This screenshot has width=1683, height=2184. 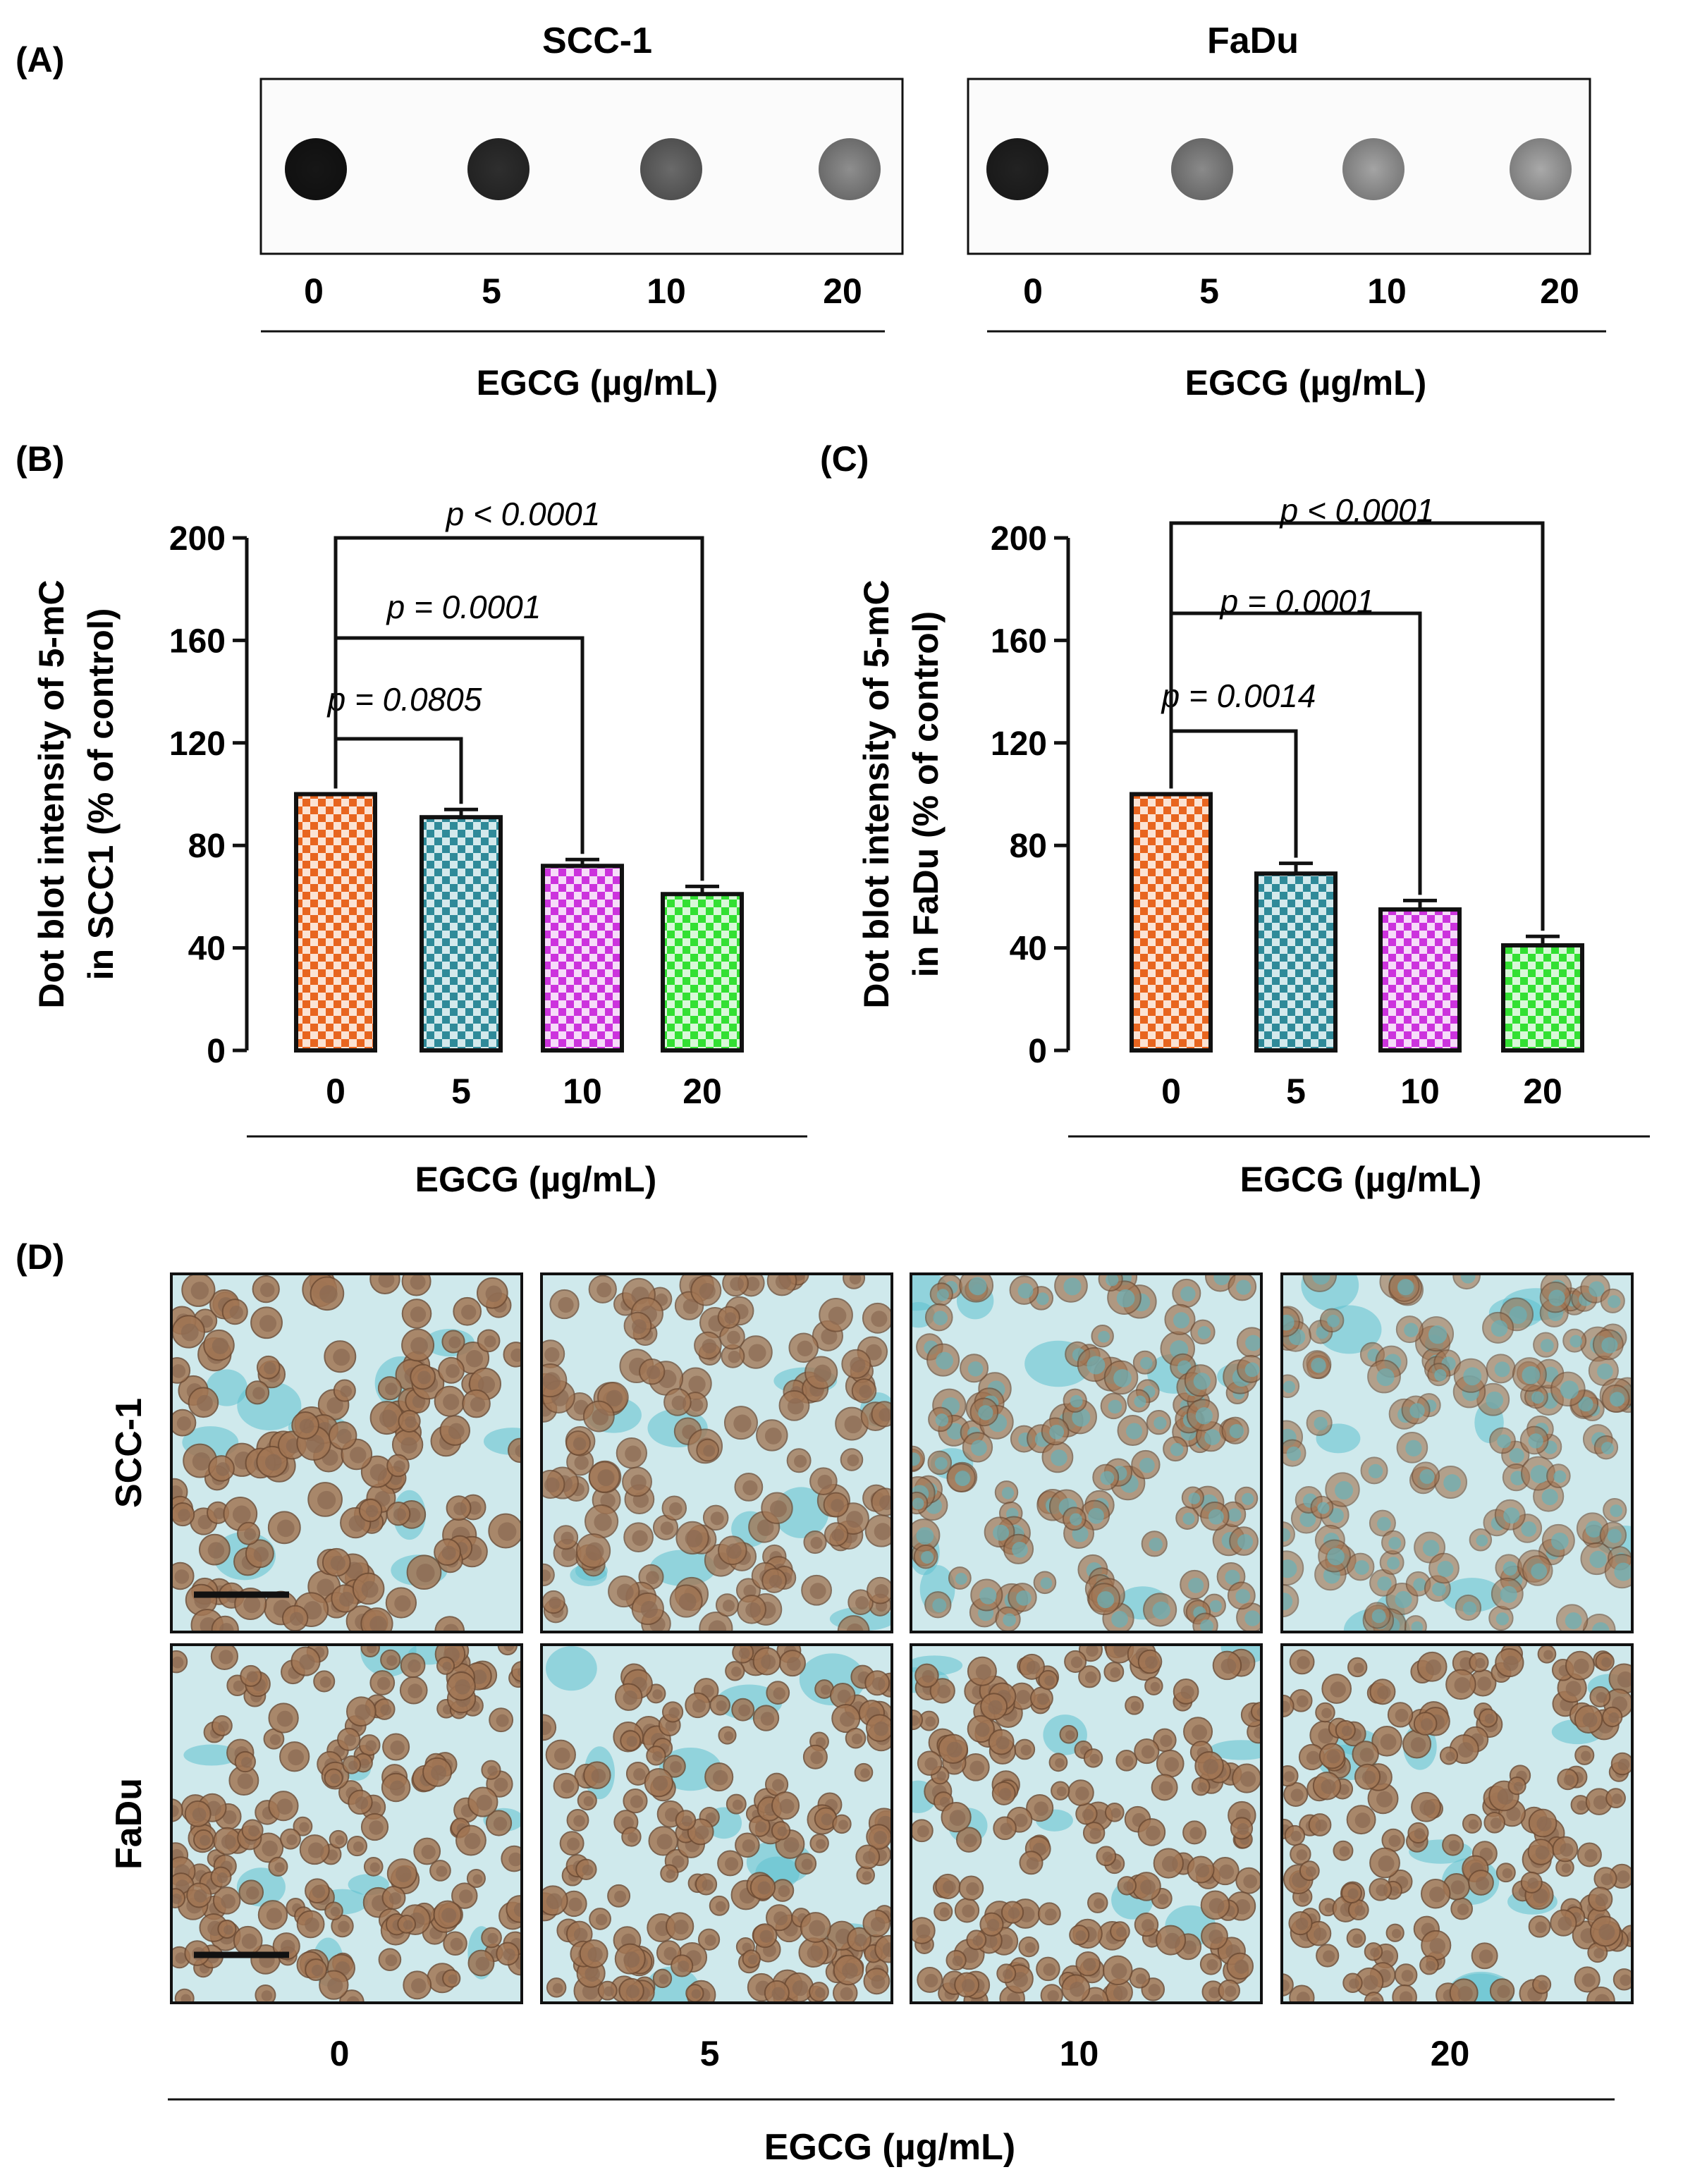 What do you see at coordinates (1357, 726) in the screenshot?
I see `significance-bracket` at bounding box center [1357, 726].